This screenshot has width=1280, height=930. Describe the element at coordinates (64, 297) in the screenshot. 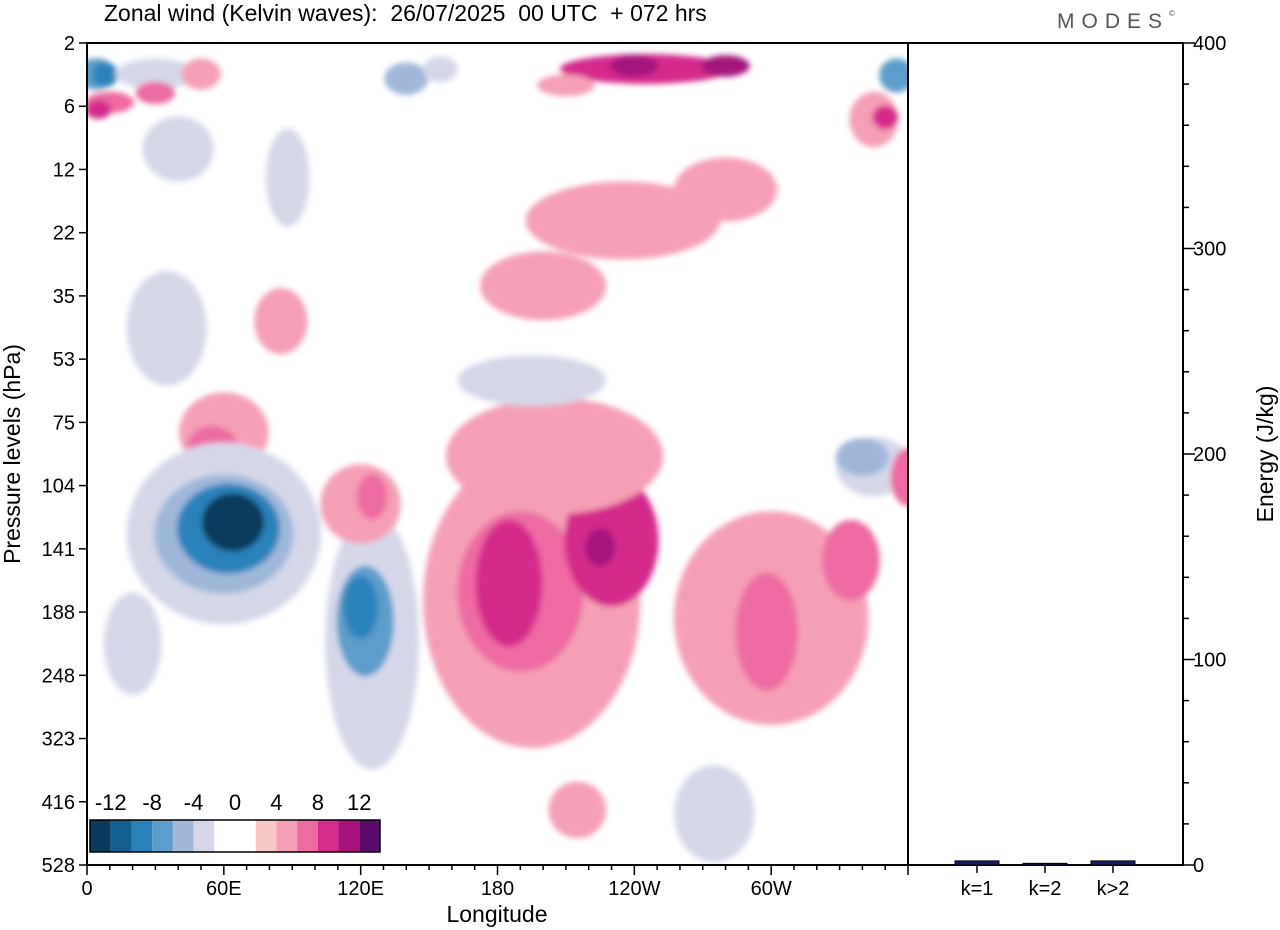

I see `y-tick-label: 35` at that location.